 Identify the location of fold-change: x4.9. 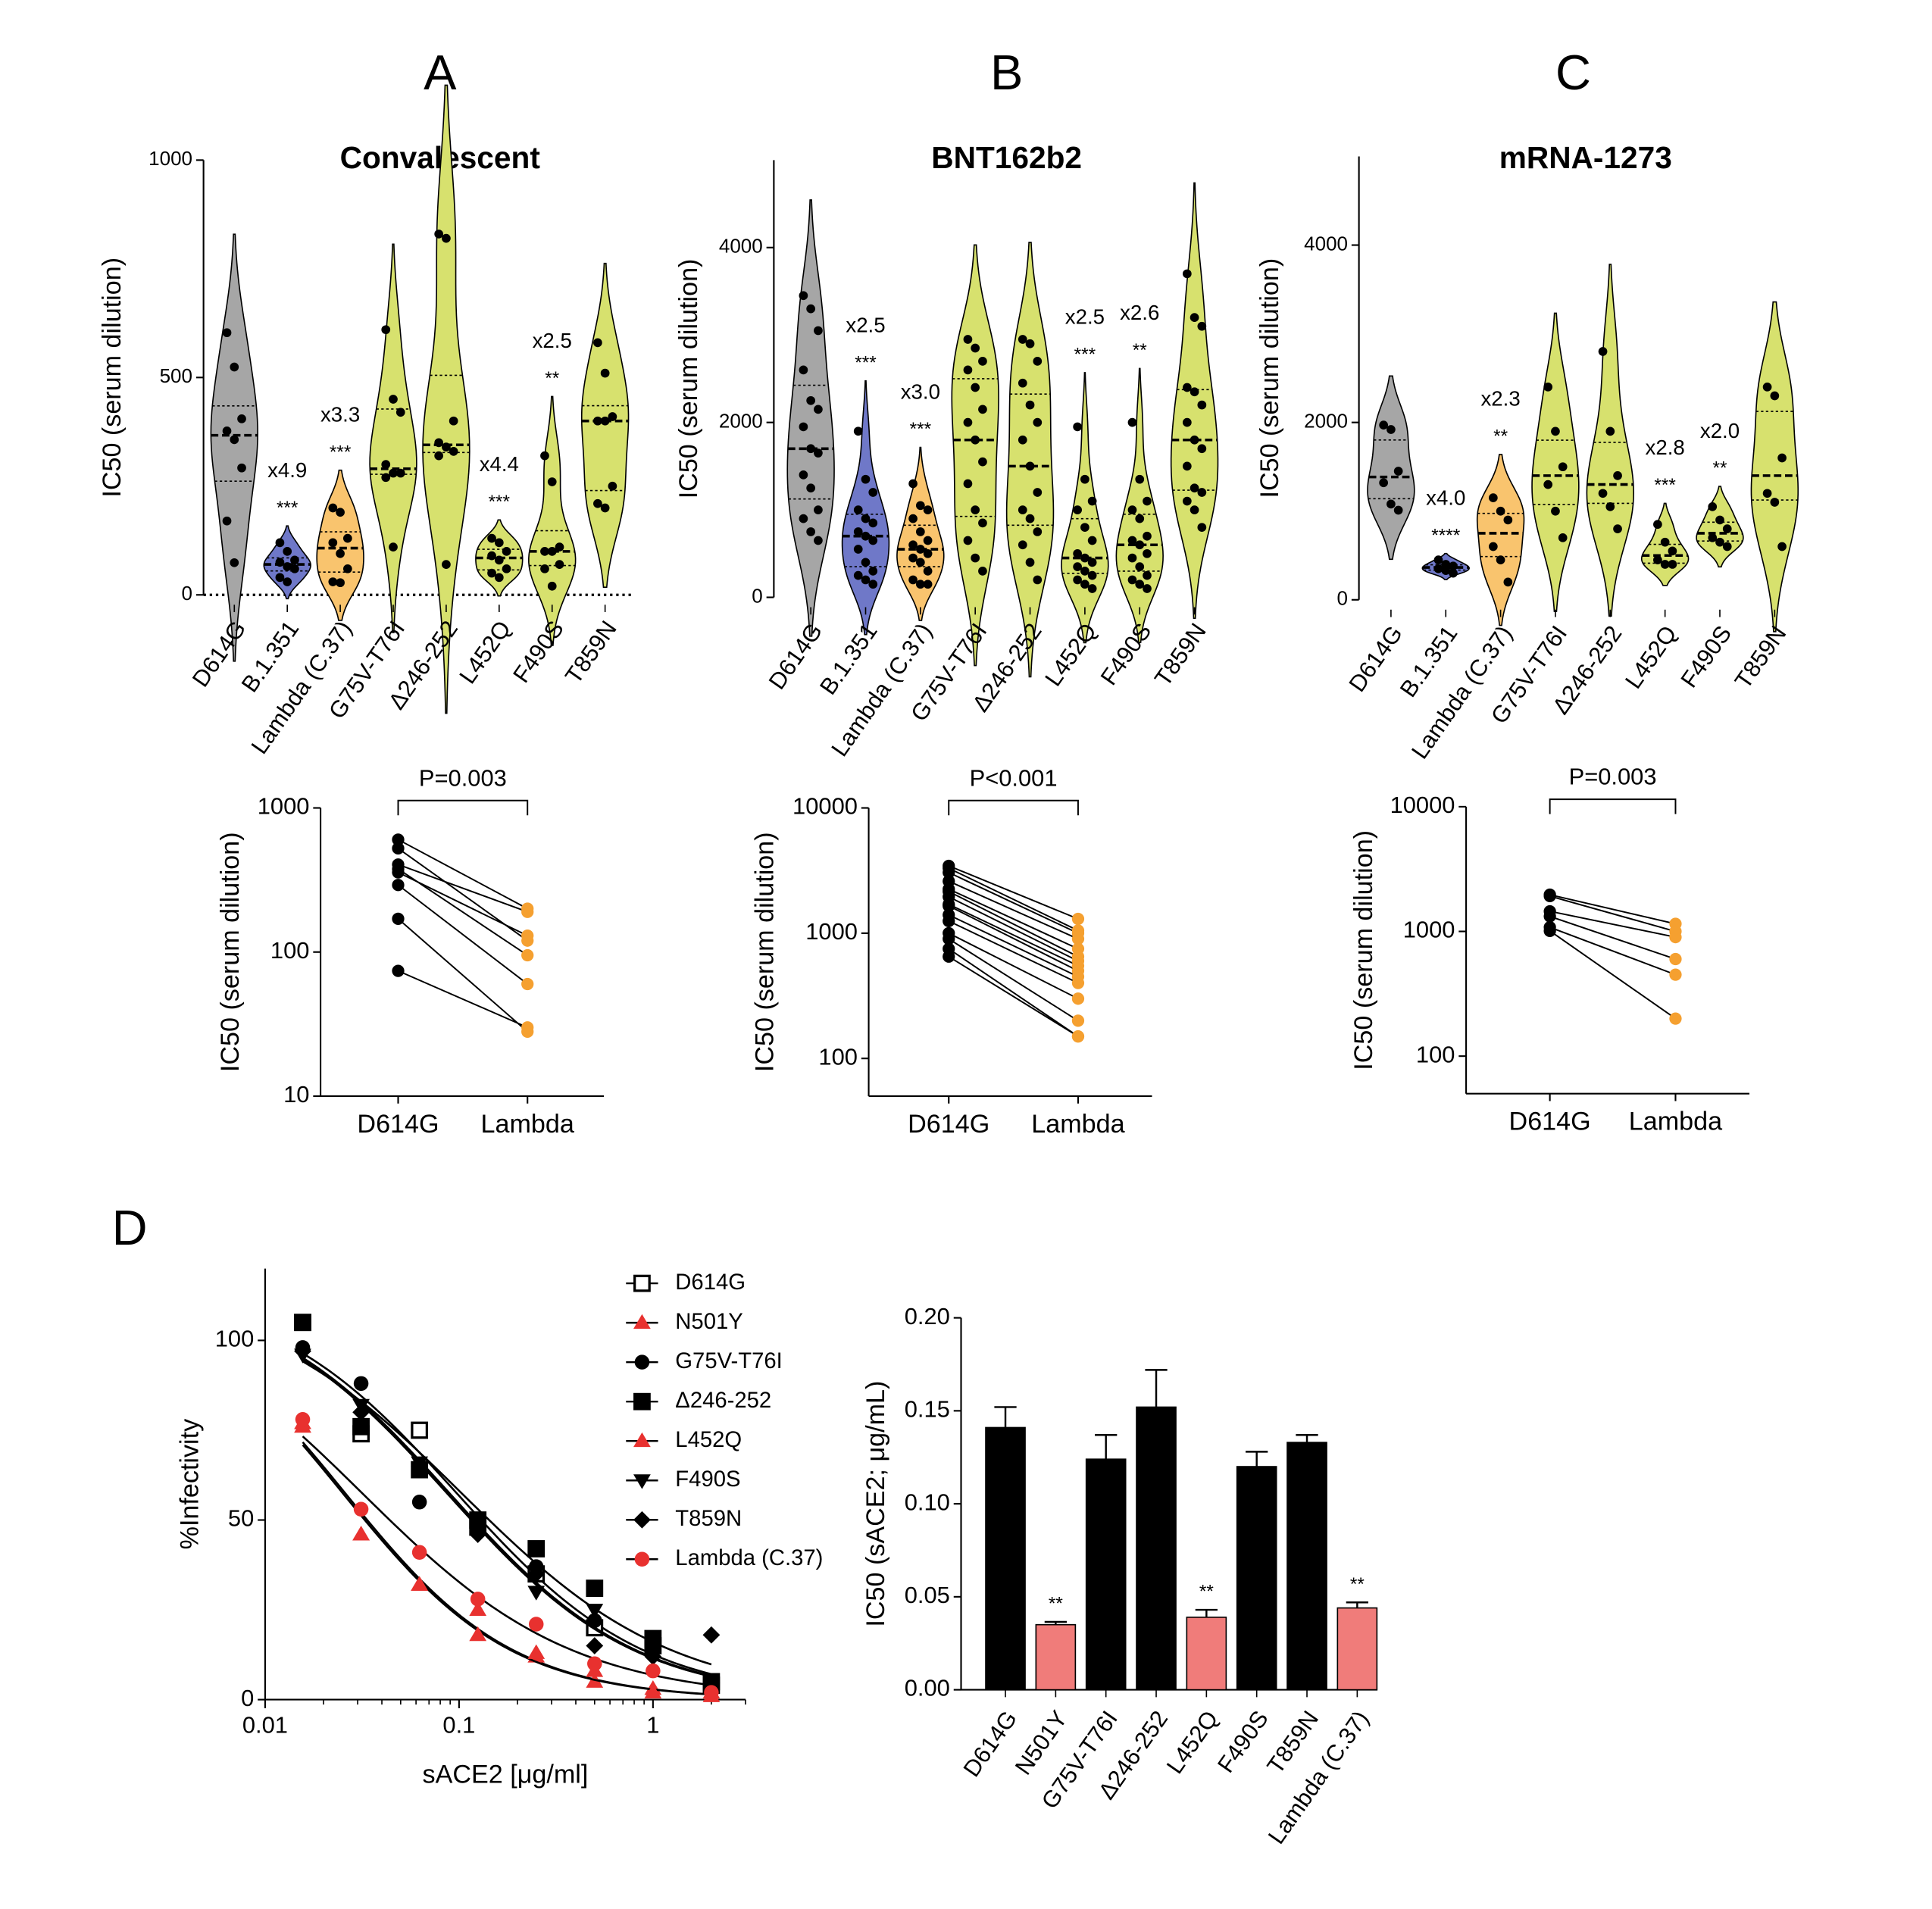
(287, 470).